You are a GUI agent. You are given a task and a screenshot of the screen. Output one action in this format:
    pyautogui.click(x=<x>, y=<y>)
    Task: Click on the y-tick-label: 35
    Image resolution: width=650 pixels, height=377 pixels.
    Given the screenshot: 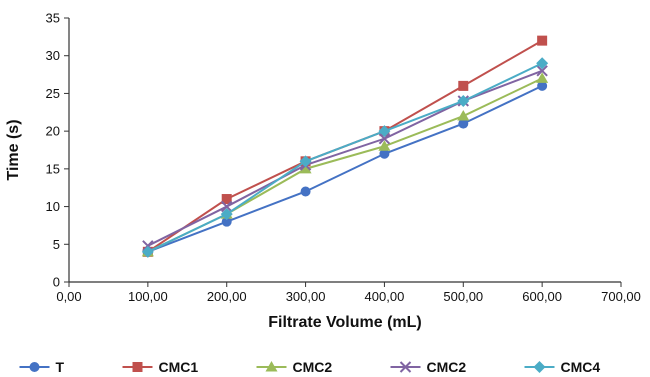 What is the action you would take?
    pyautogui.click(x=53, y=18)
    